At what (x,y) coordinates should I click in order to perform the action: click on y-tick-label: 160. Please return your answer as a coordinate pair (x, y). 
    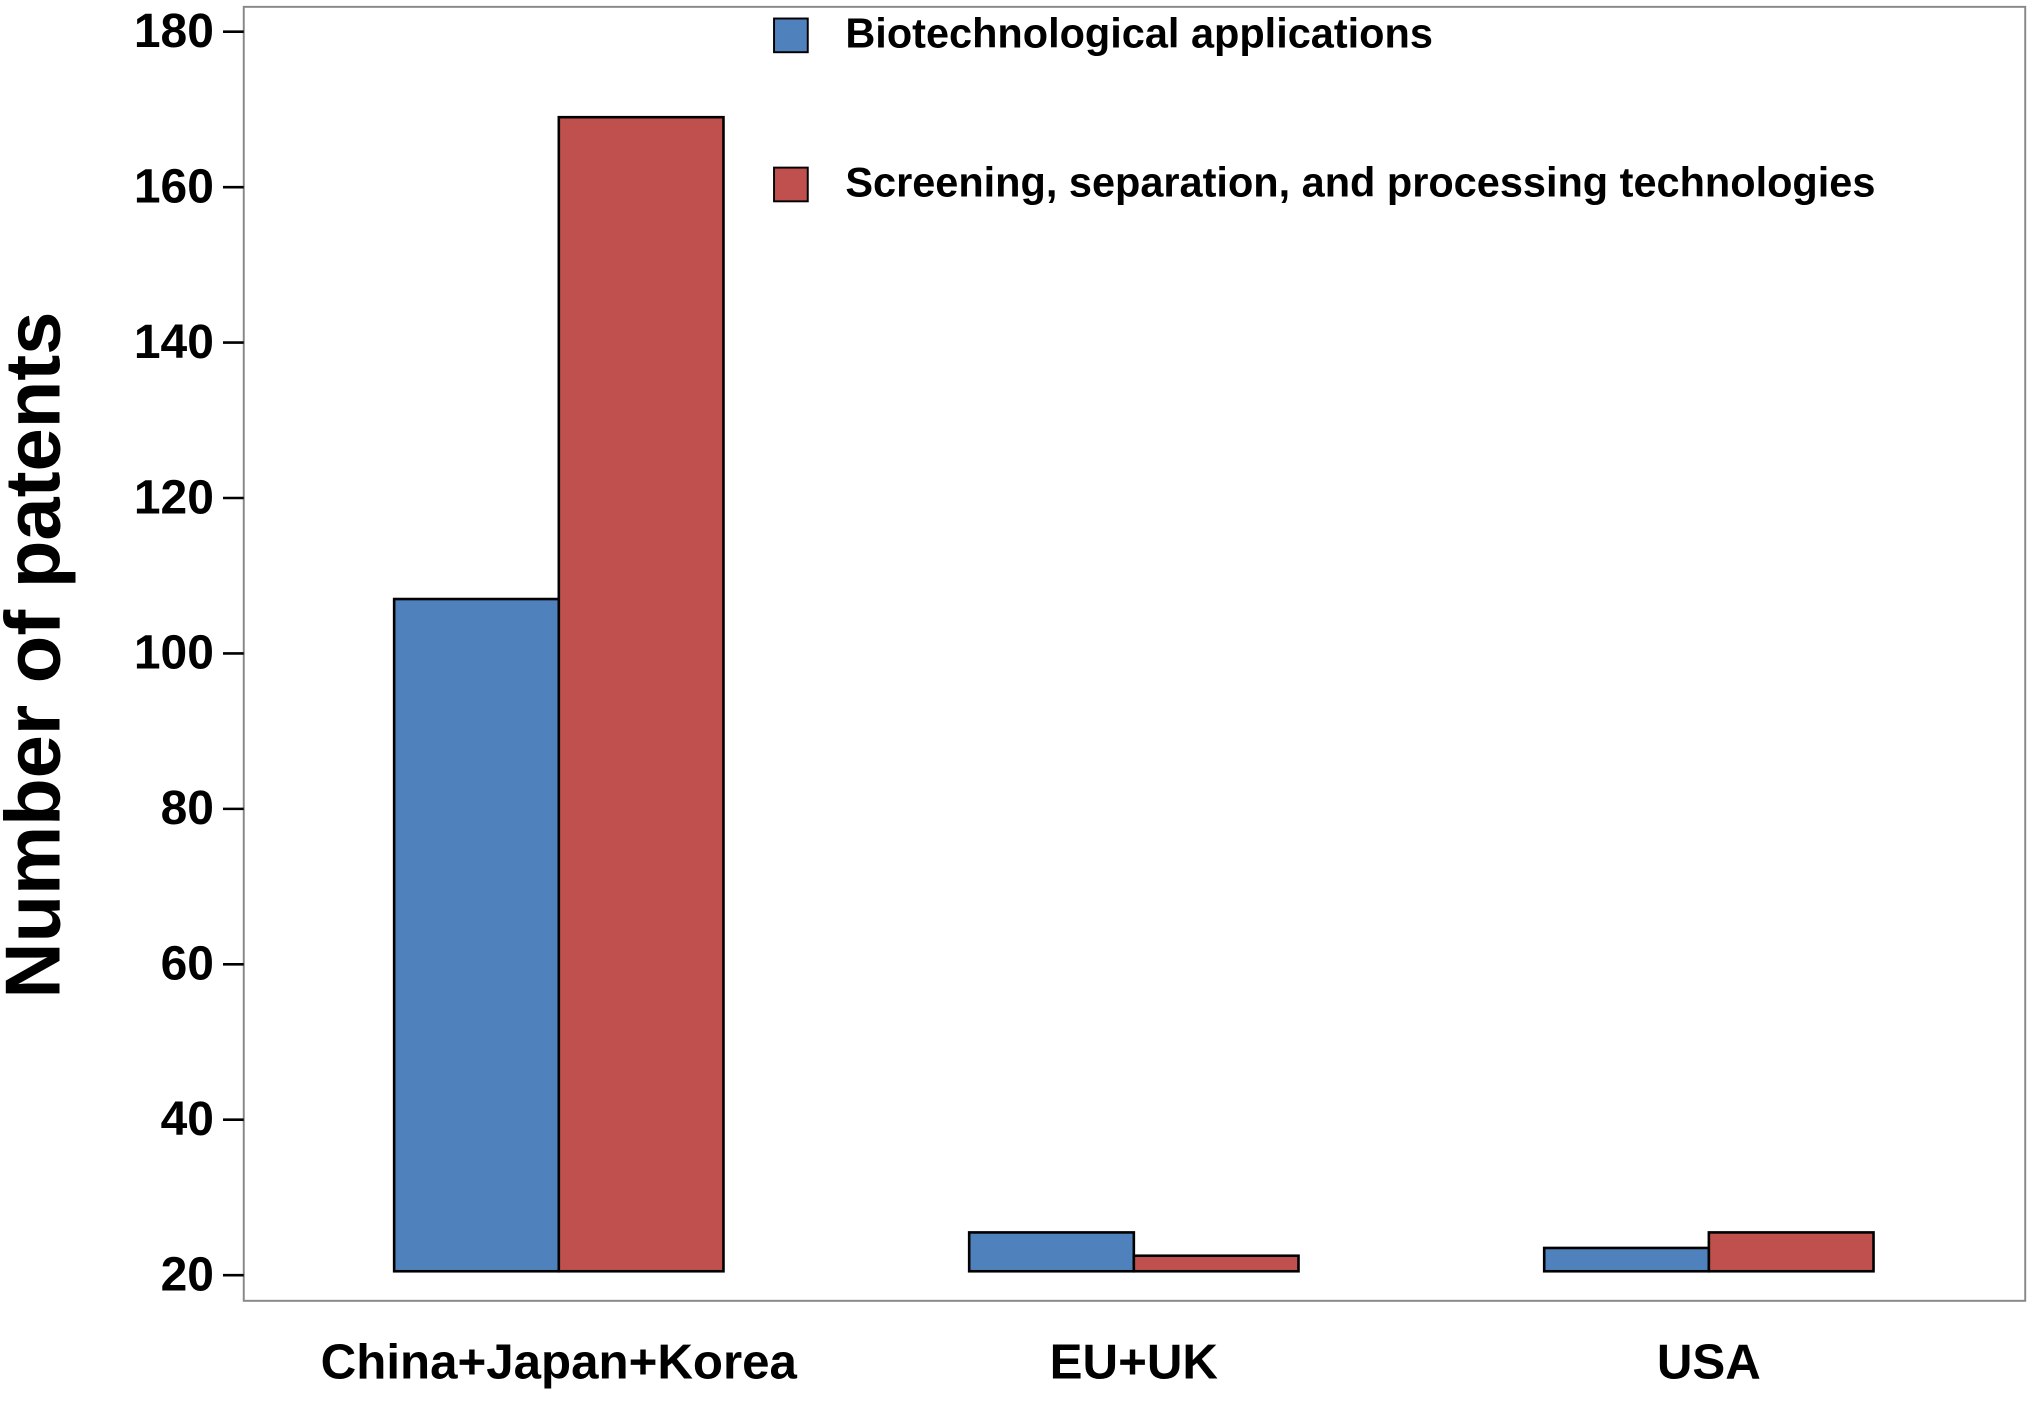
    Looking at the image, I should click on (174, 186).